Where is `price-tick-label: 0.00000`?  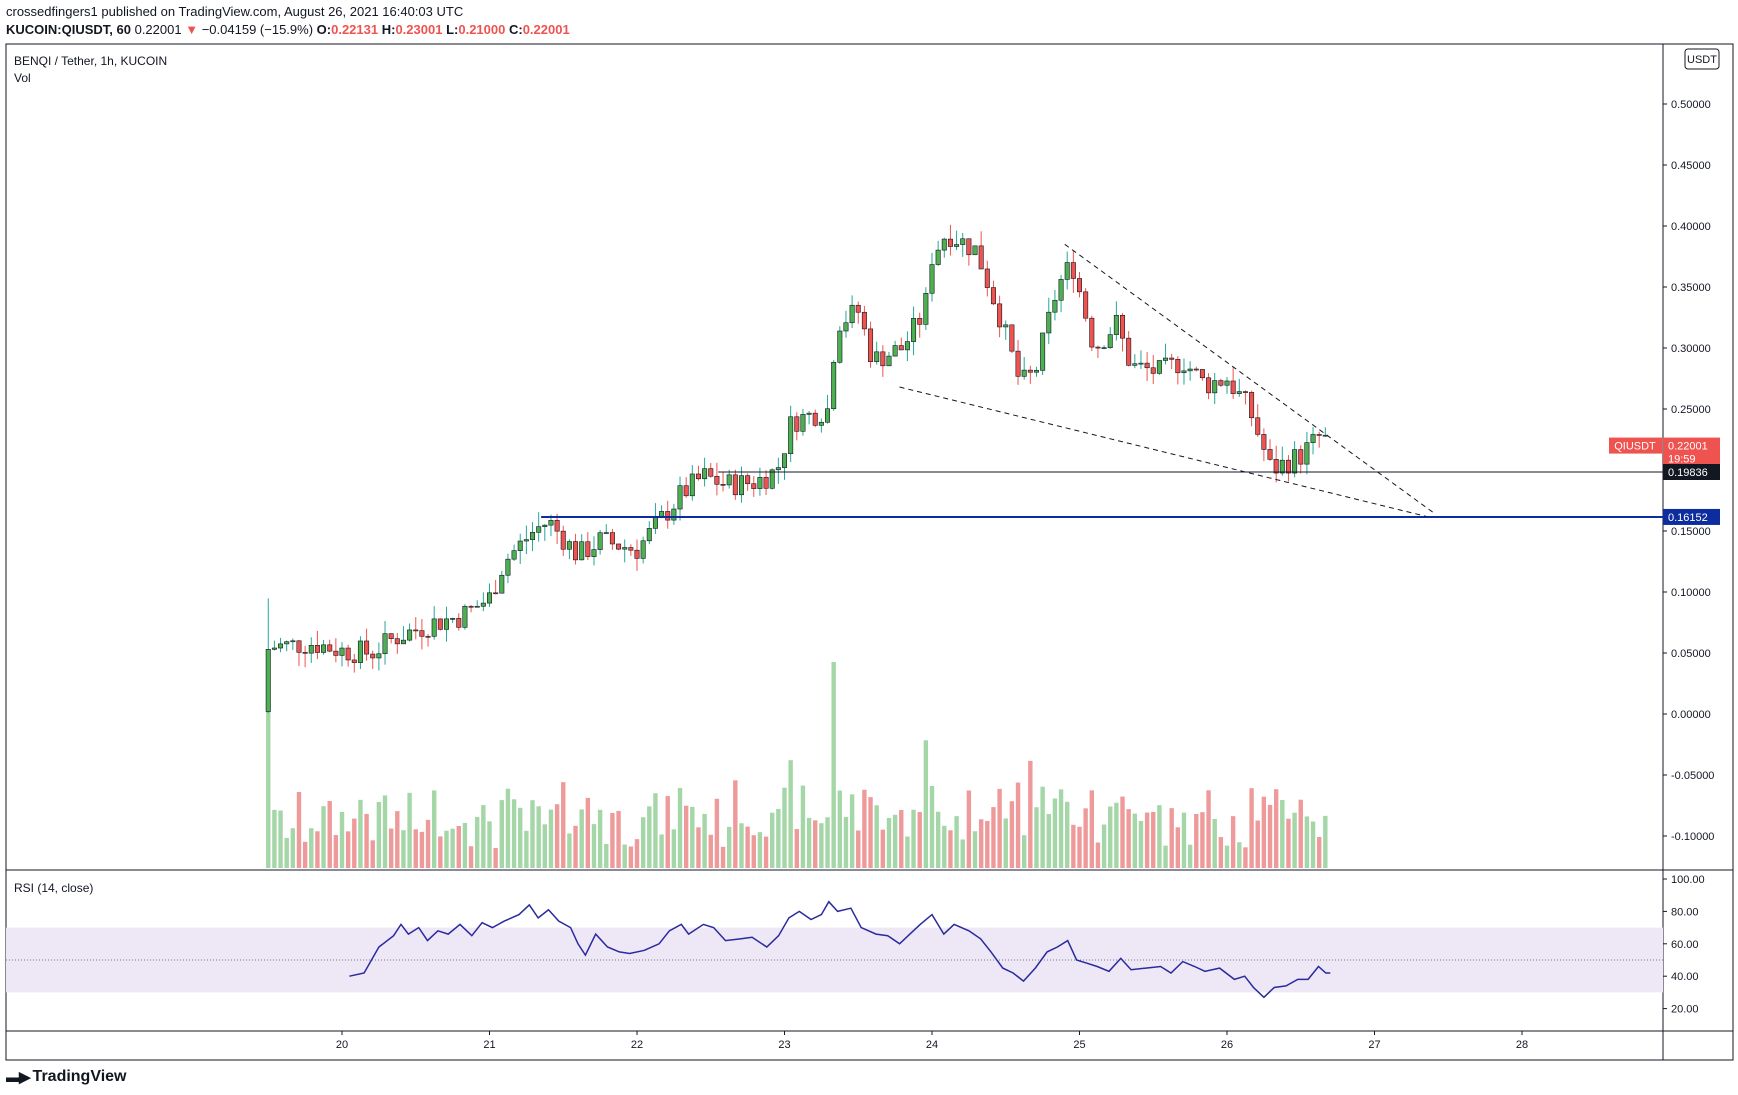
price-tick-label: 0.00000 is located at coordinates (1691, 715).